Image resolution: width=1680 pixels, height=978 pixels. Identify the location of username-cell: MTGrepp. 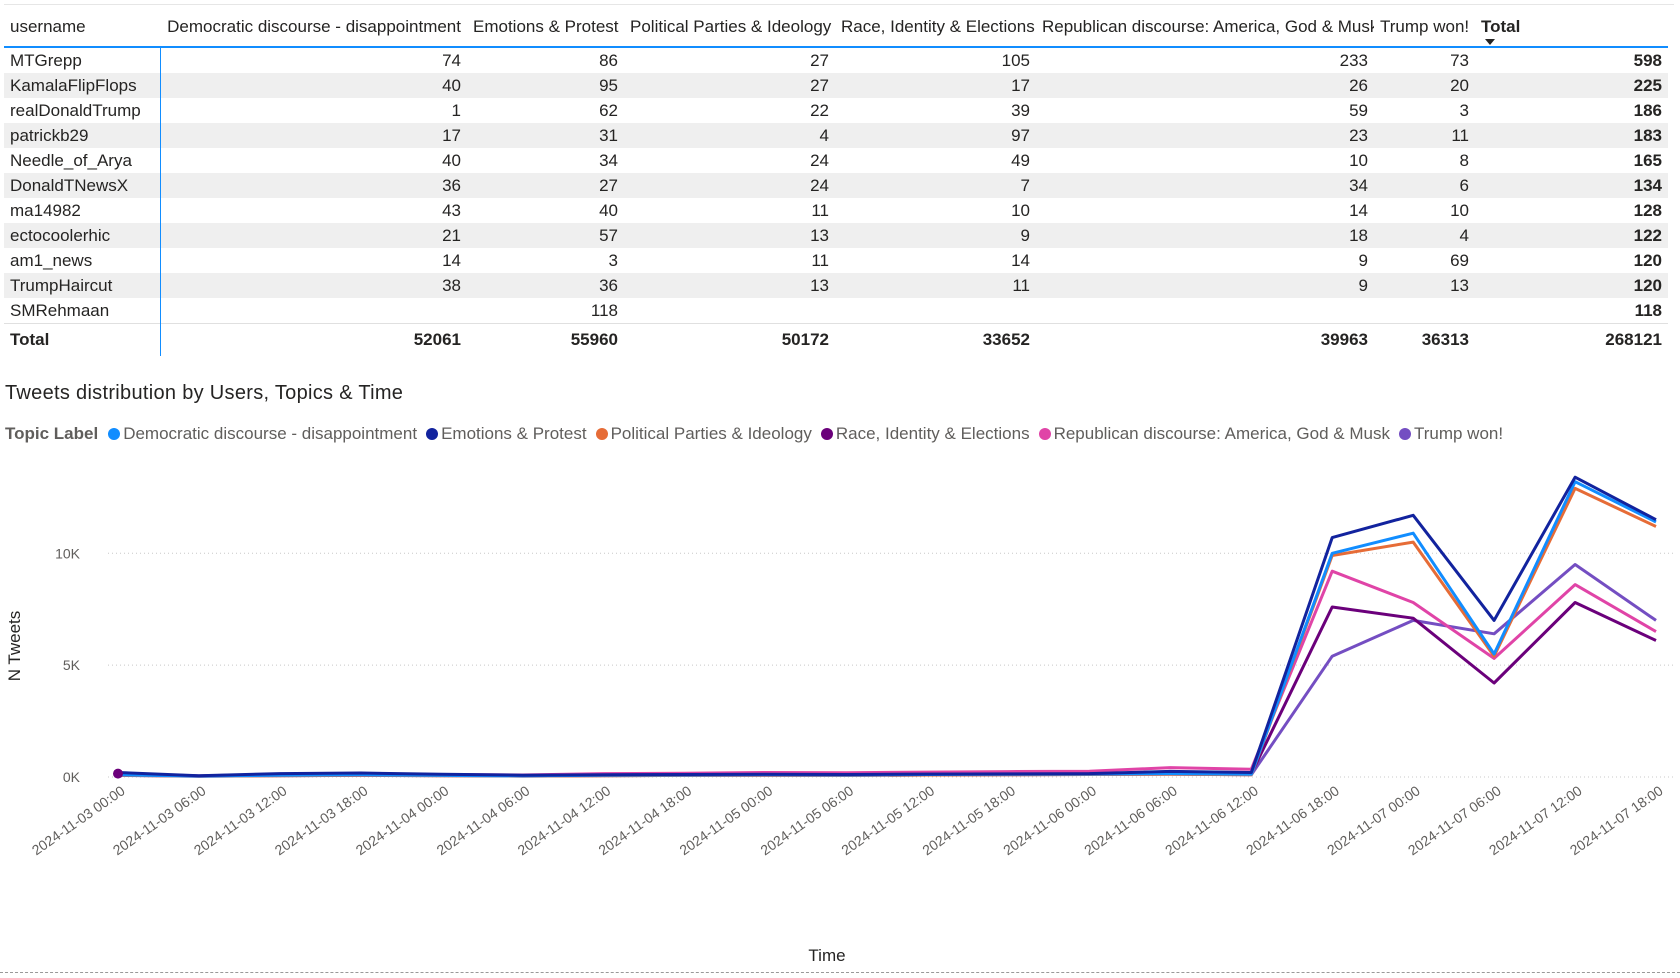
(82, 60).